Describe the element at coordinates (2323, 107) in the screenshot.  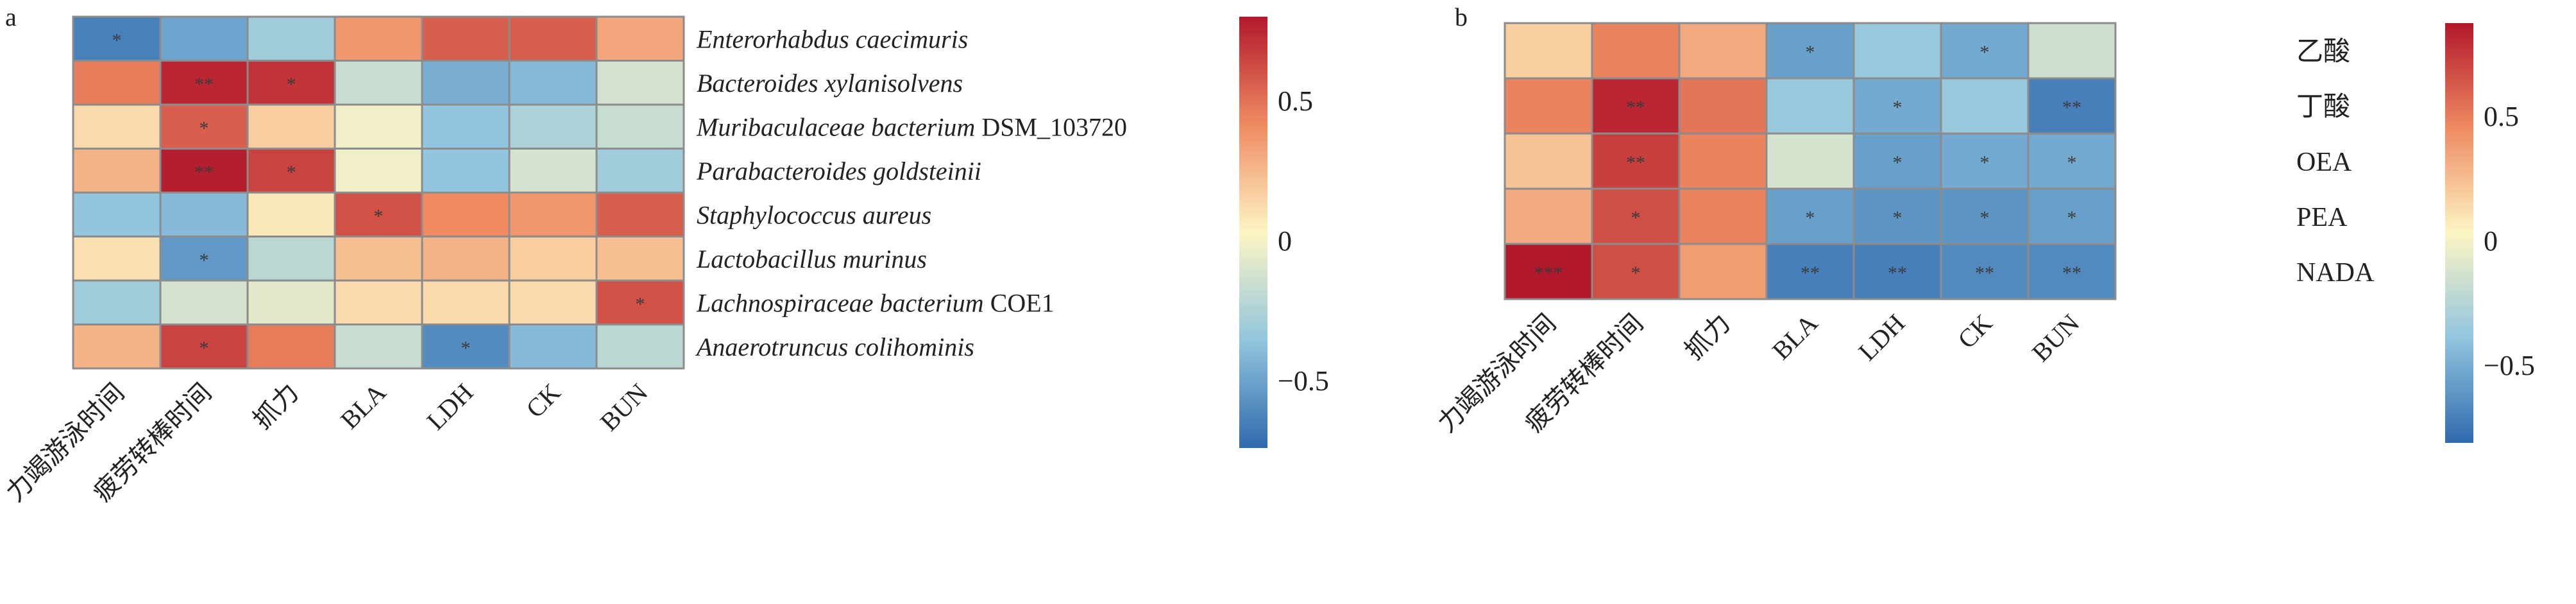
I see `row-label: 丁酸` at that location.